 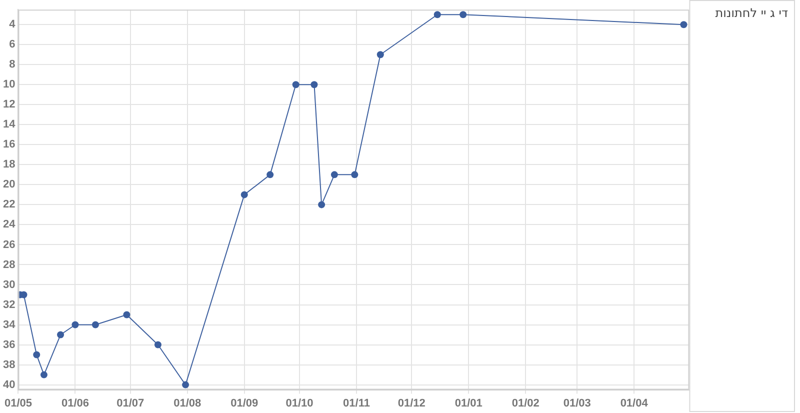 What do you see at coordinates (412, 403) in the screenshot?
I see `x-tick-label: 01/12` at bounding box center [412, 403].